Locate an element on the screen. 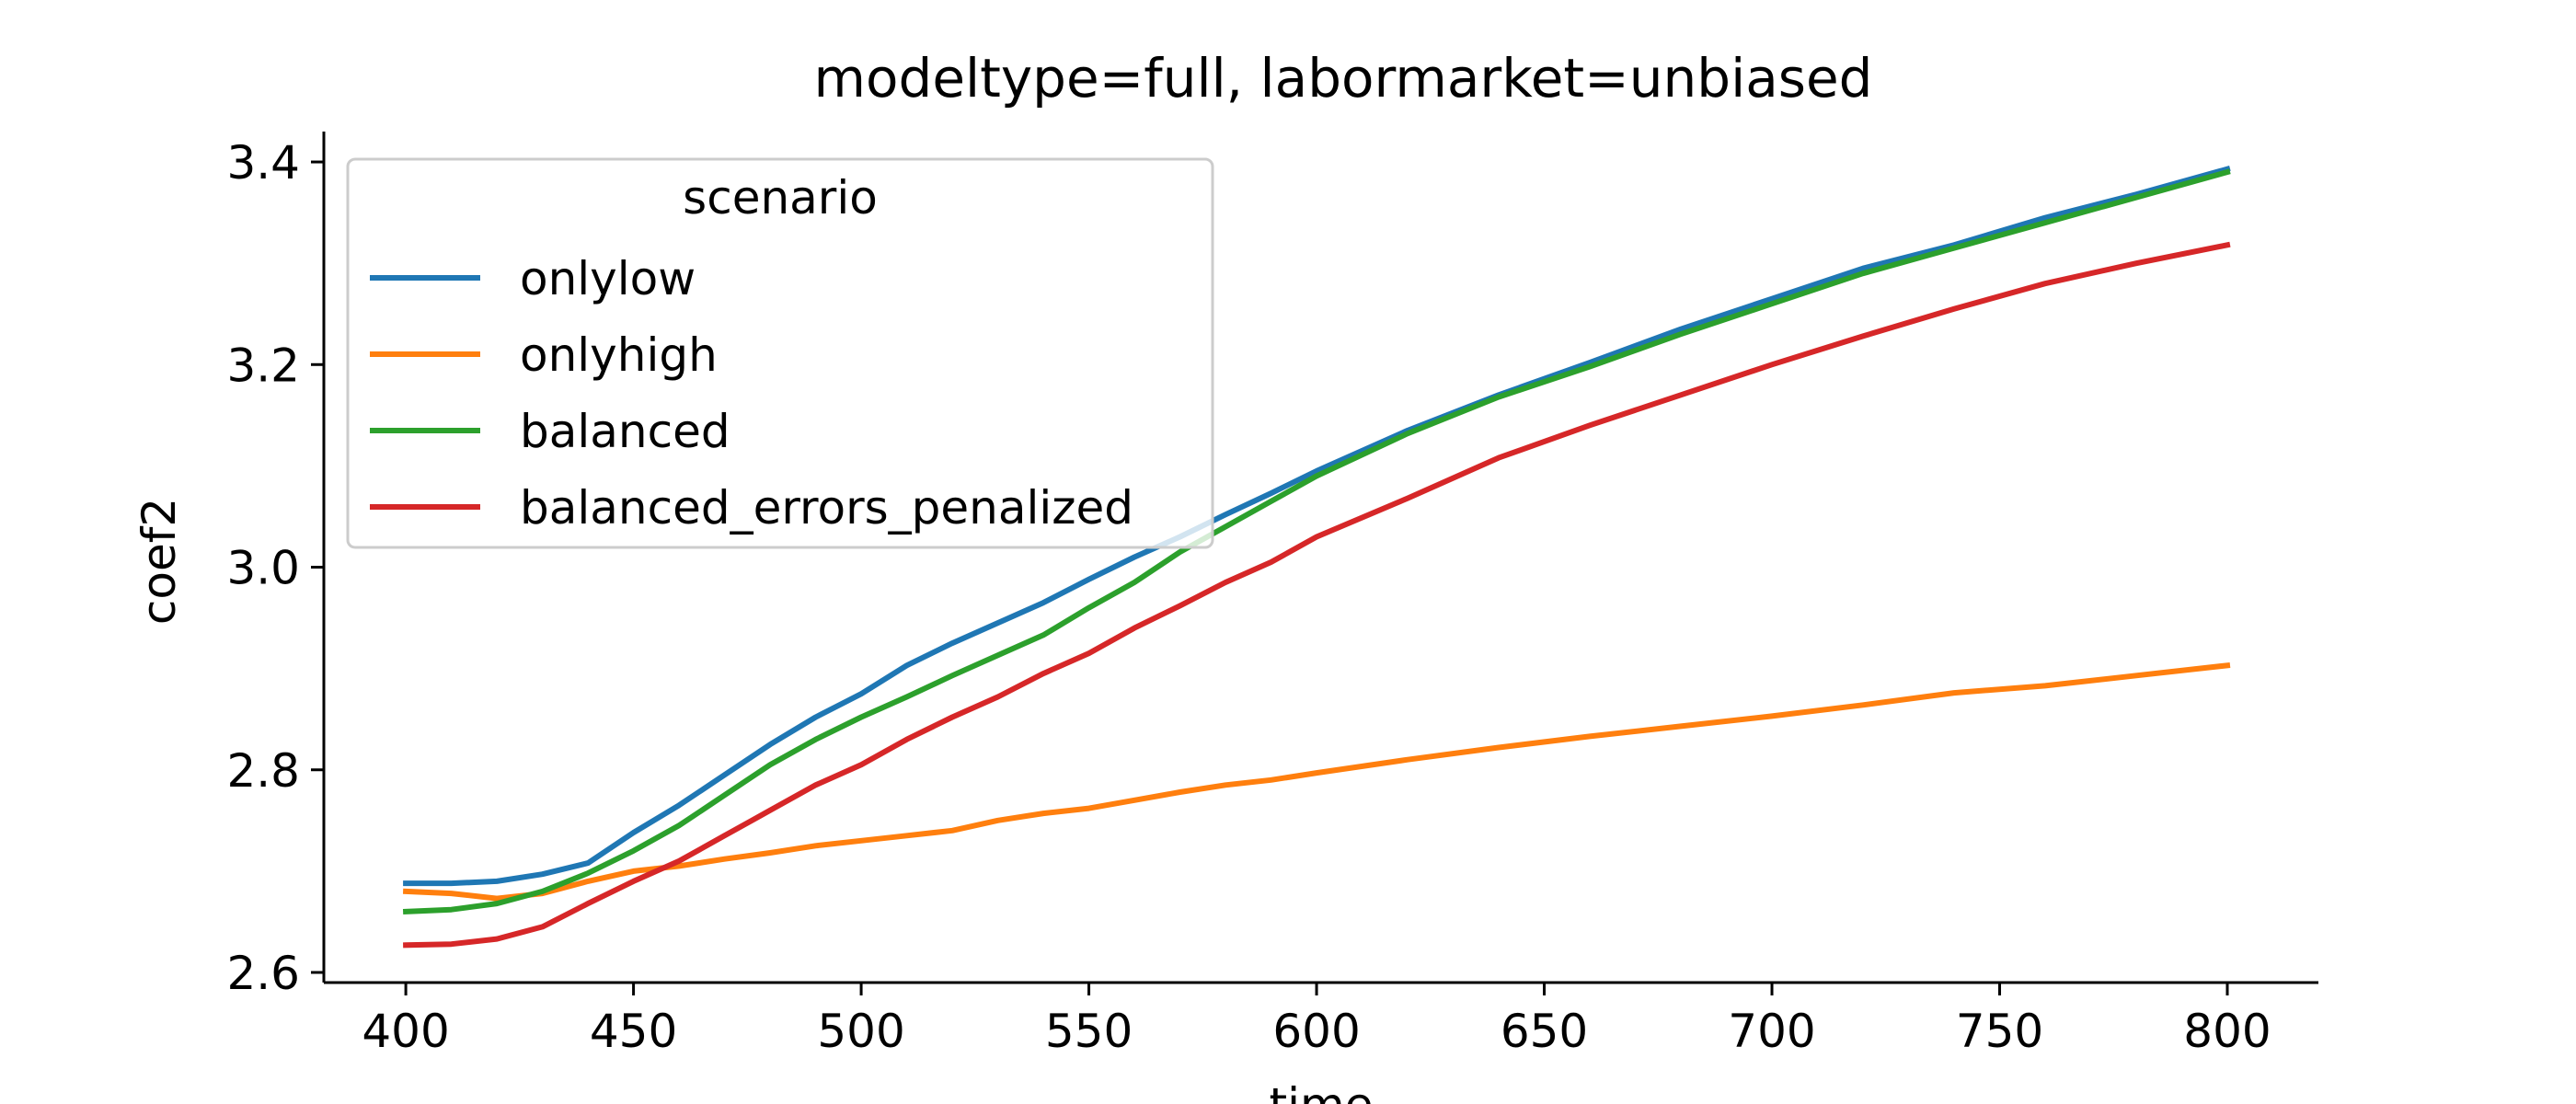 The height and width of the screenshot is (1104, 2576). legend-frame is located at coordinates (780, 353).